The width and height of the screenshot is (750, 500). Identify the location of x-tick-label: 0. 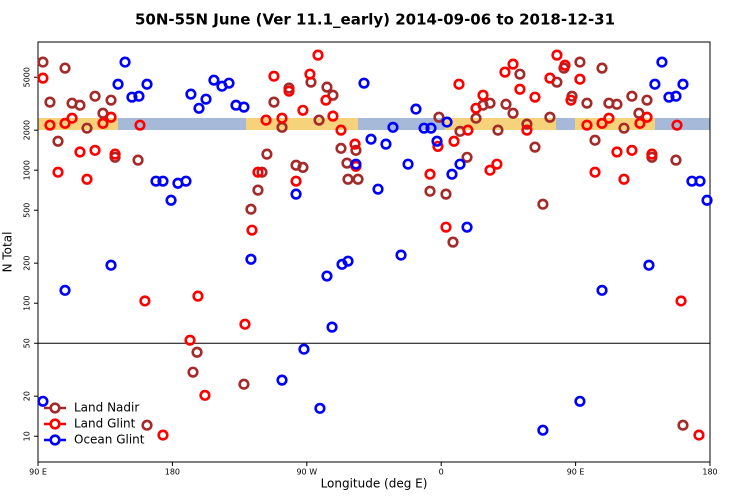
(441, 472).